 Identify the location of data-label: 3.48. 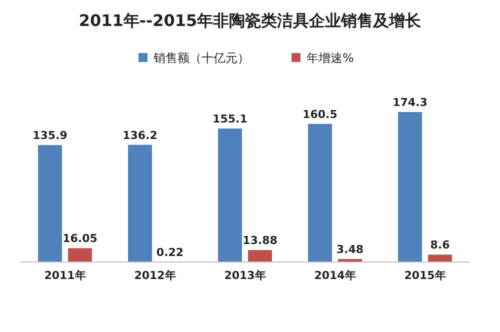
(350, 249).